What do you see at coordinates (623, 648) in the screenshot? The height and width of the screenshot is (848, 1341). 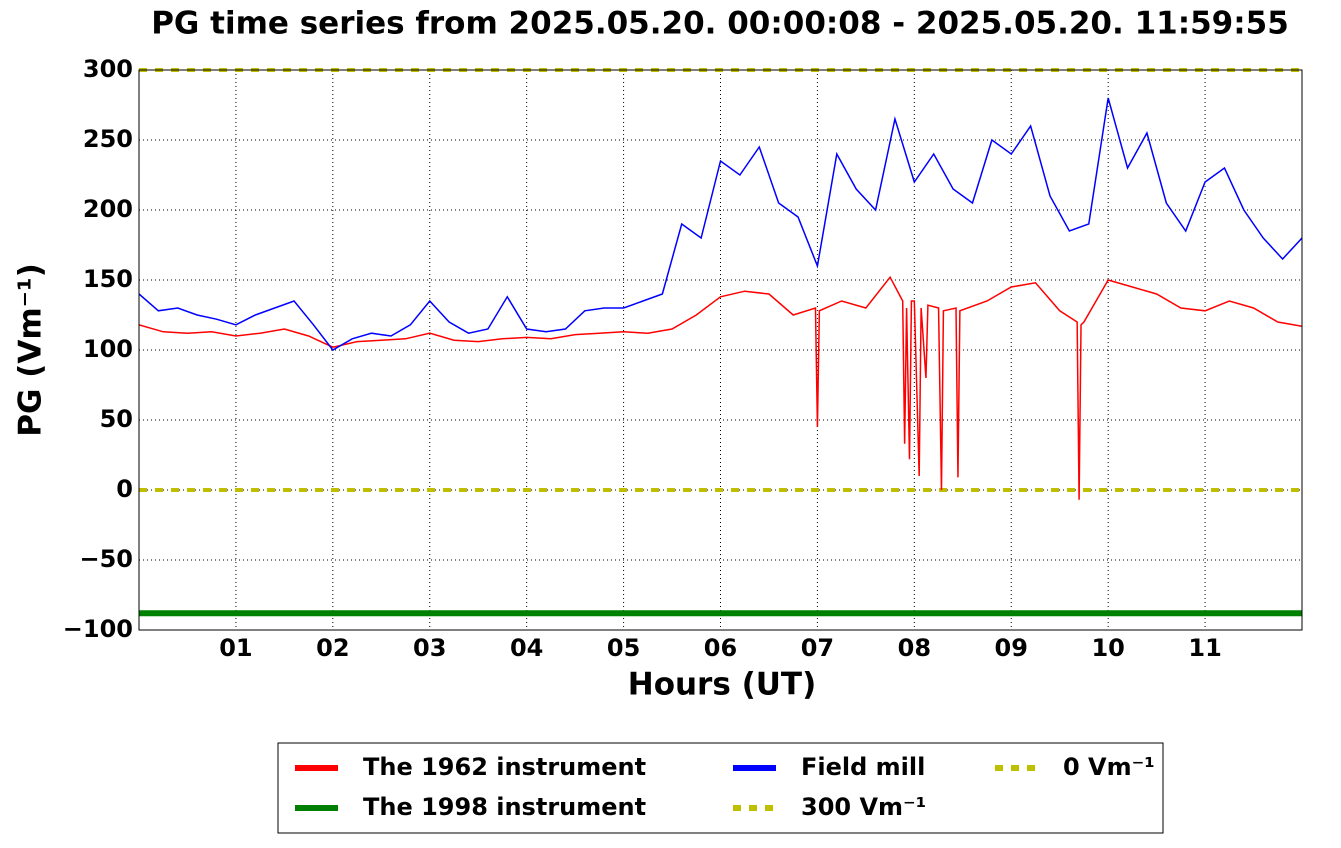 I see `x-tick-label: 05` at bounding box center [623, 648].